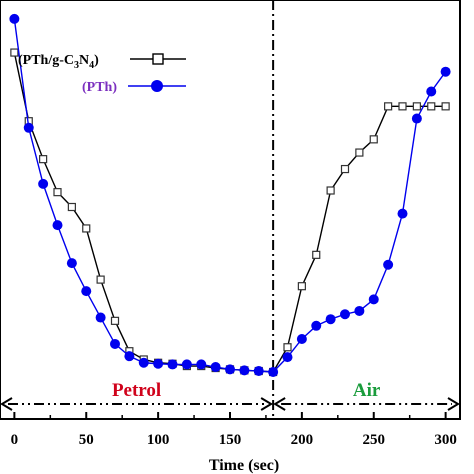 This screenshot has height=474, width=474. I want to click on region-label-petrol: Petrol, so click(136, 390).